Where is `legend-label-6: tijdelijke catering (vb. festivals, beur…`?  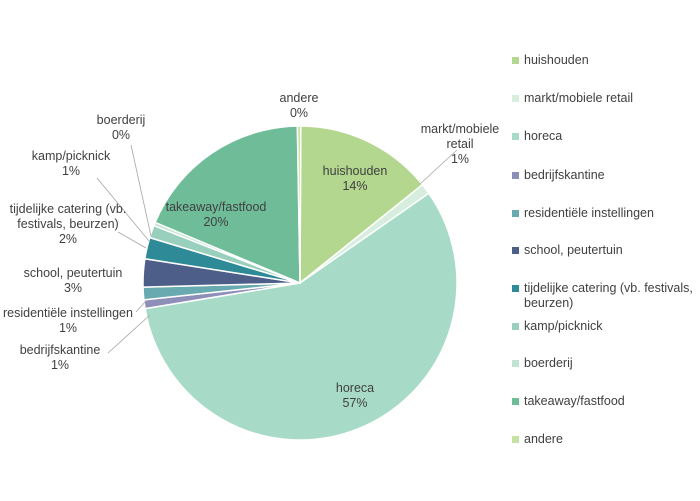 legend-label-6: tijdelijke catering (vb. festivals, beur… is located at coordinates (608, 295).